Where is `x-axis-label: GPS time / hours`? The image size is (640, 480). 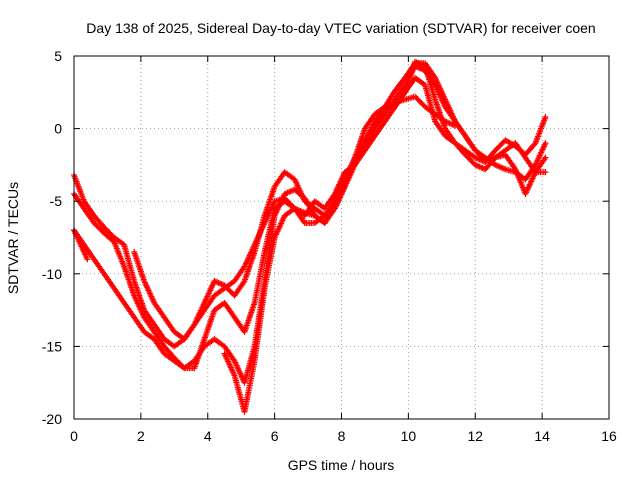
x-axis-label: GPS time / hours is located at coordinates (341, 465).